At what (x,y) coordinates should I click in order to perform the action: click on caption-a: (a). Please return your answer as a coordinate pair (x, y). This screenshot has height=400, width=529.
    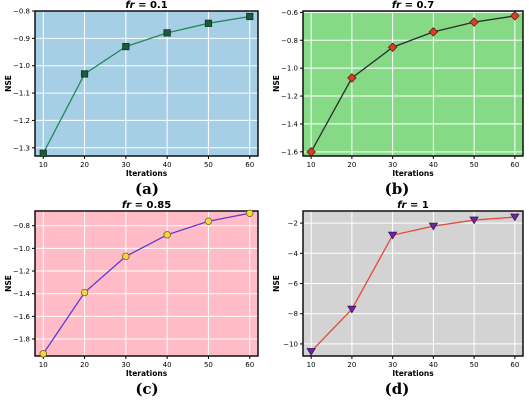
    Looking at the image, I should click on (147, 189).